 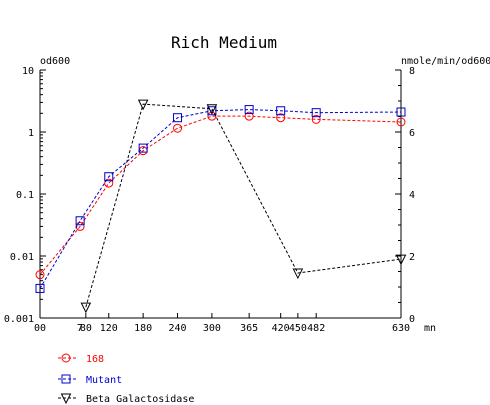 I want to click on x-tick-label: 482, so click(x=316, y=328).